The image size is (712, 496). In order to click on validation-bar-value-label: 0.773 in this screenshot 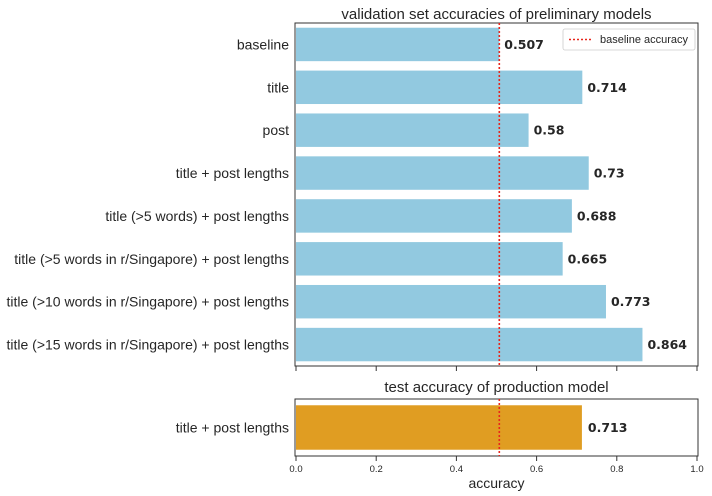, I will do `click(631, 301)`.